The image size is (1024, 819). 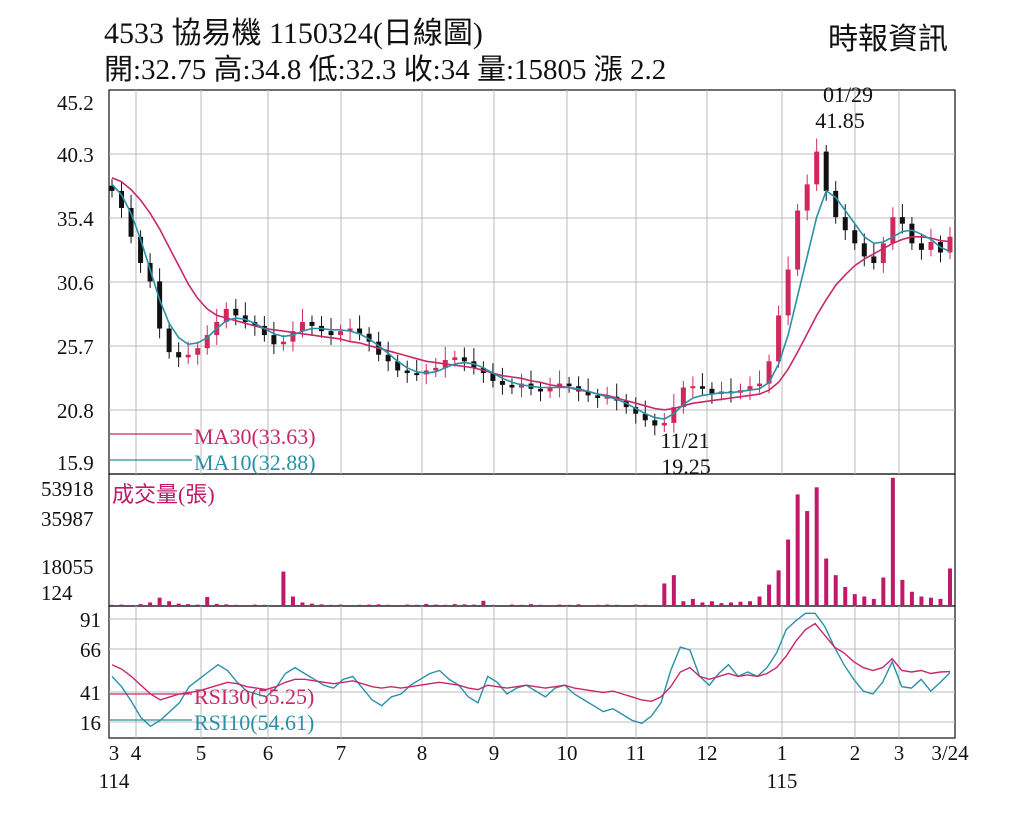 I want to click on volume-tick-label: 18055, so click(x=67, y=567).